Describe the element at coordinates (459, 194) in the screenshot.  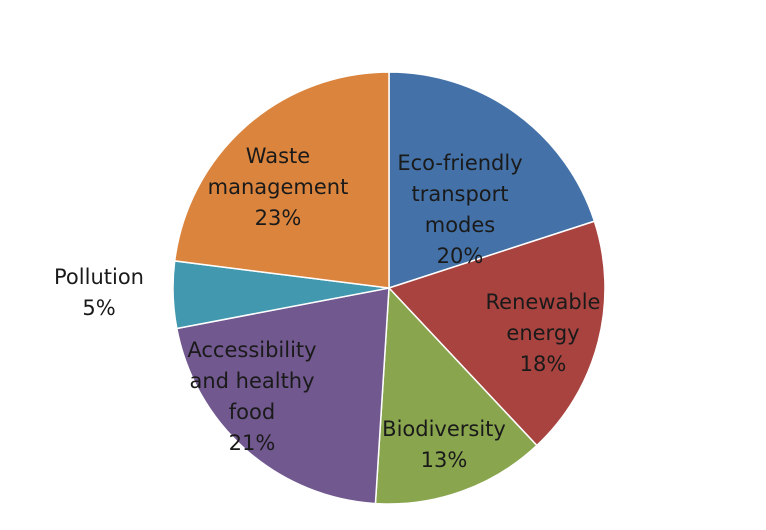
I see `slice-name-line-0-1: transport` at that location.